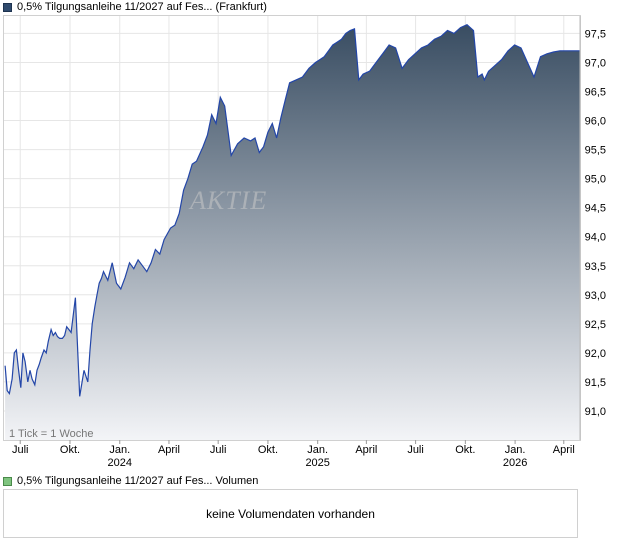  What do you see at coordinates (595, 209) in the screenshot?
I see `y-tick-label: 94,5` at bounding box center [595, 209].